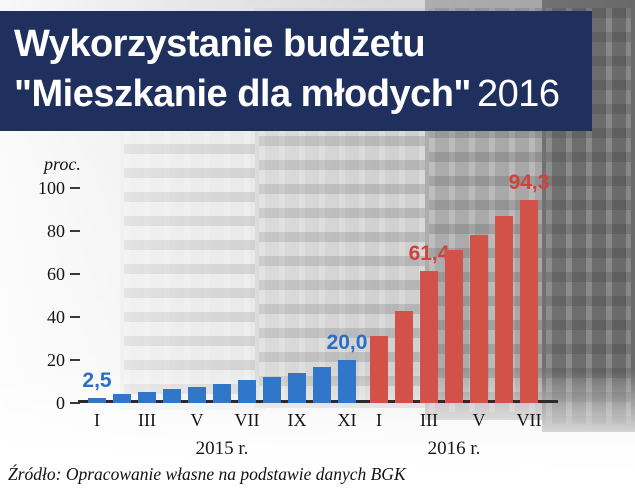 The image size is (635, 500). I want to click on title-line-2-main: "Mieszkanie dla młodych", so click(242, 94).